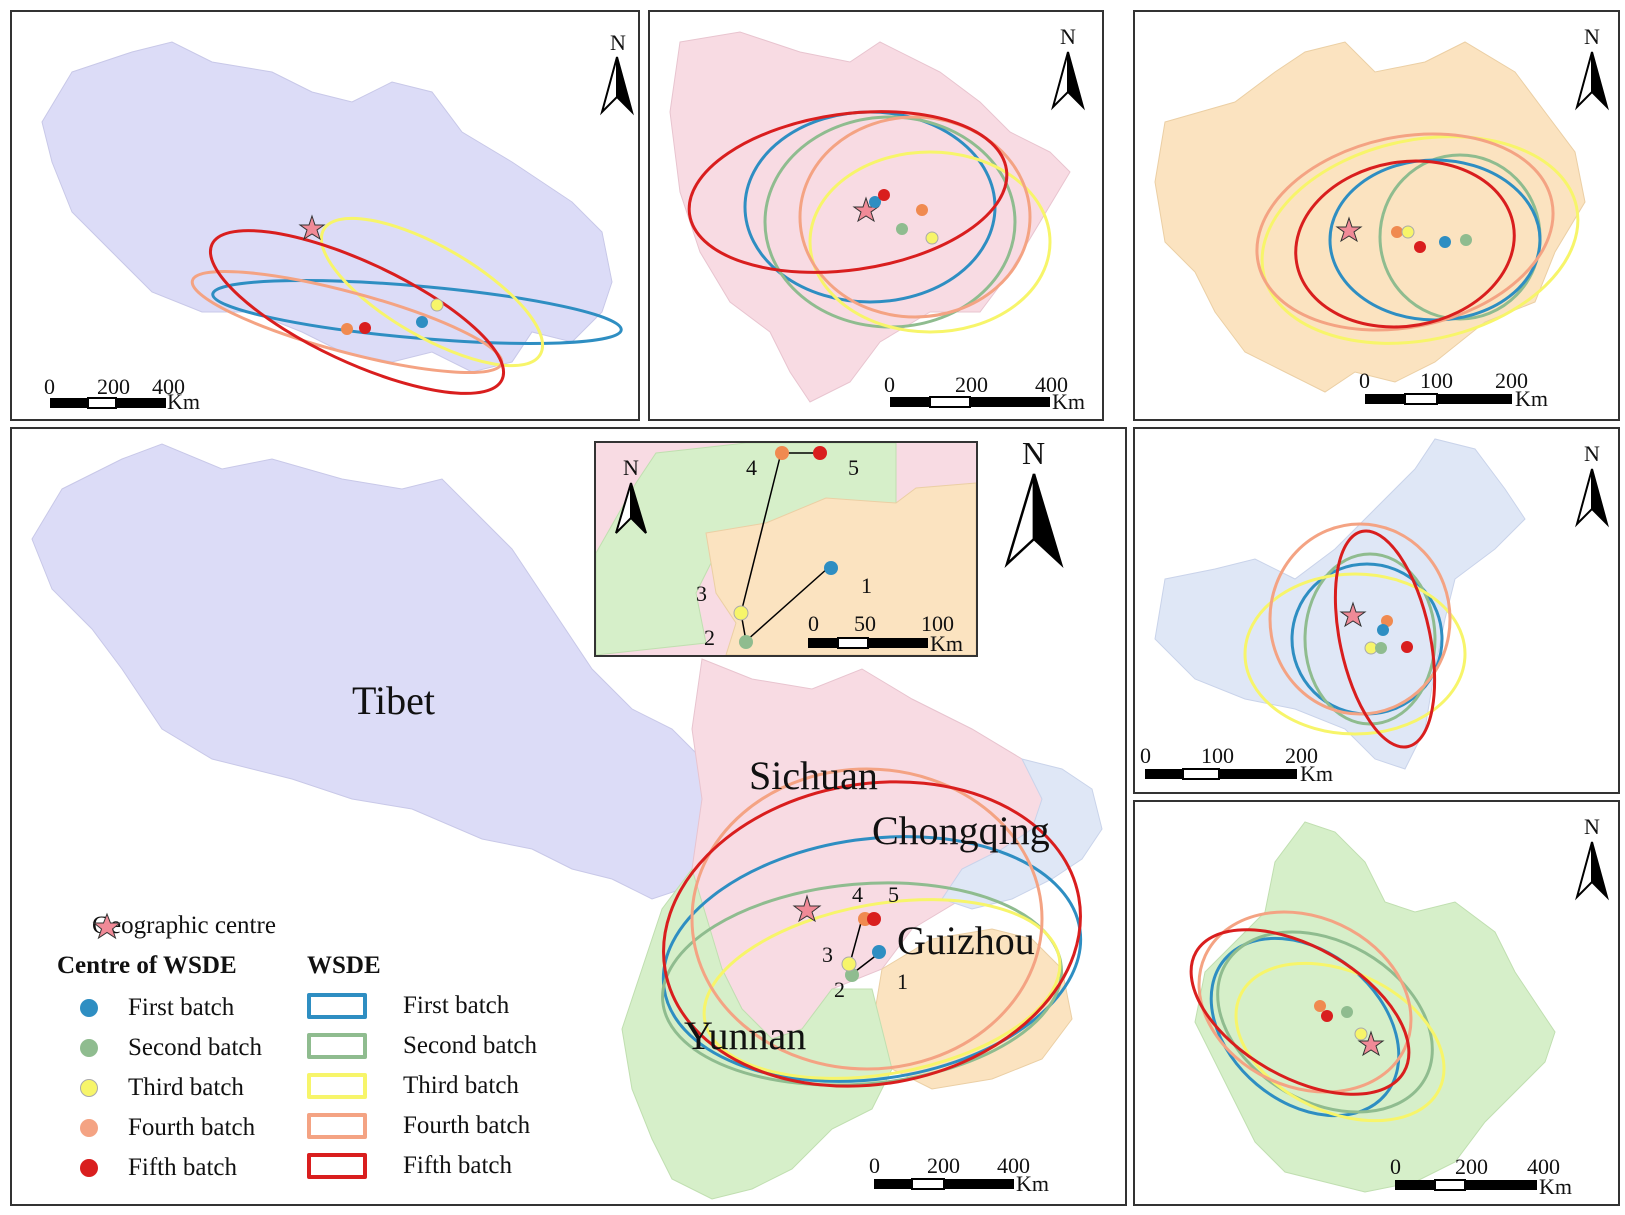 The image size is (1625, 1215). What do you see at coordinates (1347, 1012) in the screenshot?
I see `yunnan-dot-second` at bounding box center [1347, 1012].